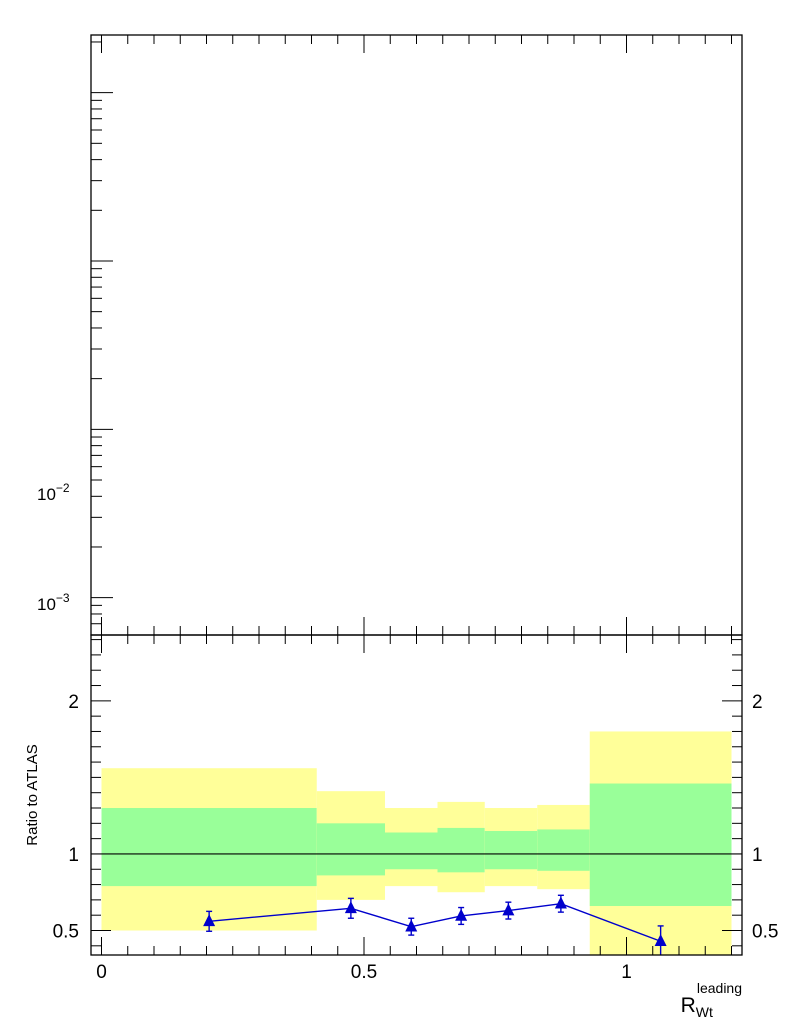 The image size is (786, 1024). What do you see at coordinates (626, 972) in the screenshot?
I see `x-tick-label: 1` at bounding box center [626, 972].